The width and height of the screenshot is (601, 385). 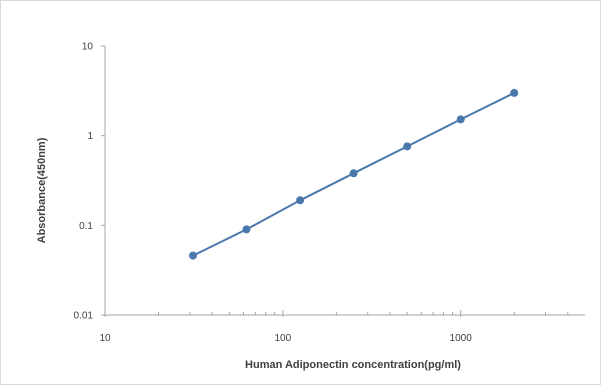 What do you see at coordinates (461, 338) in the screenshot?
I see `x-tick-label: 1000` at bounding box center [461, 338].